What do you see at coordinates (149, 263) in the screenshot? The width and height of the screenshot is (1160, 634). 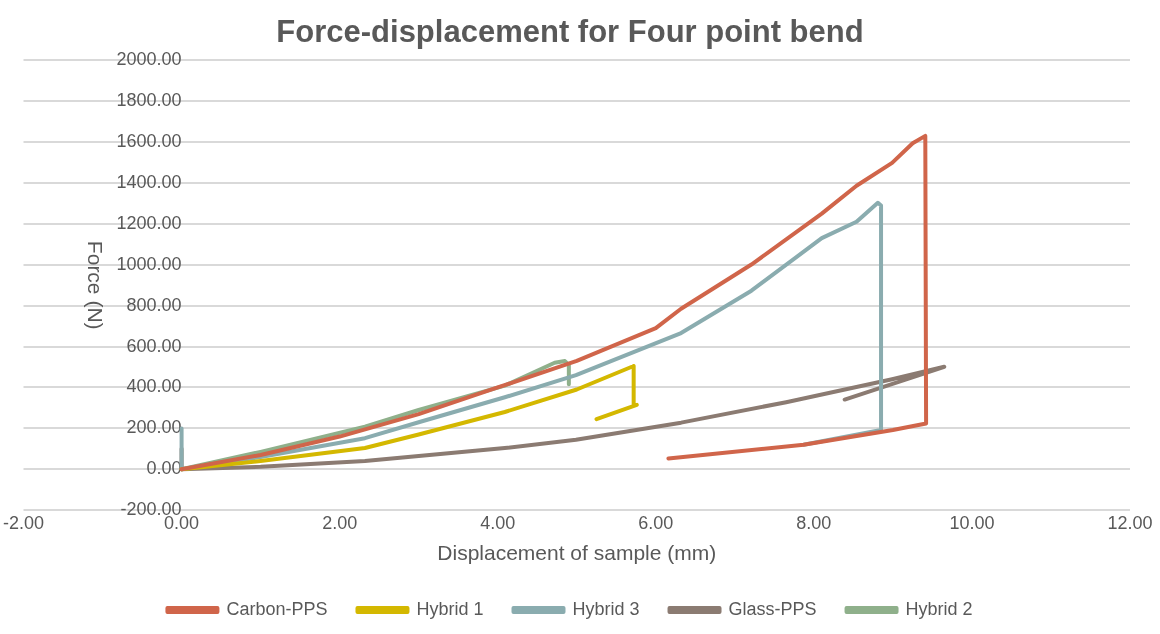 I see `y-tick-label: 1000.00` at bounding box center [149, 263].